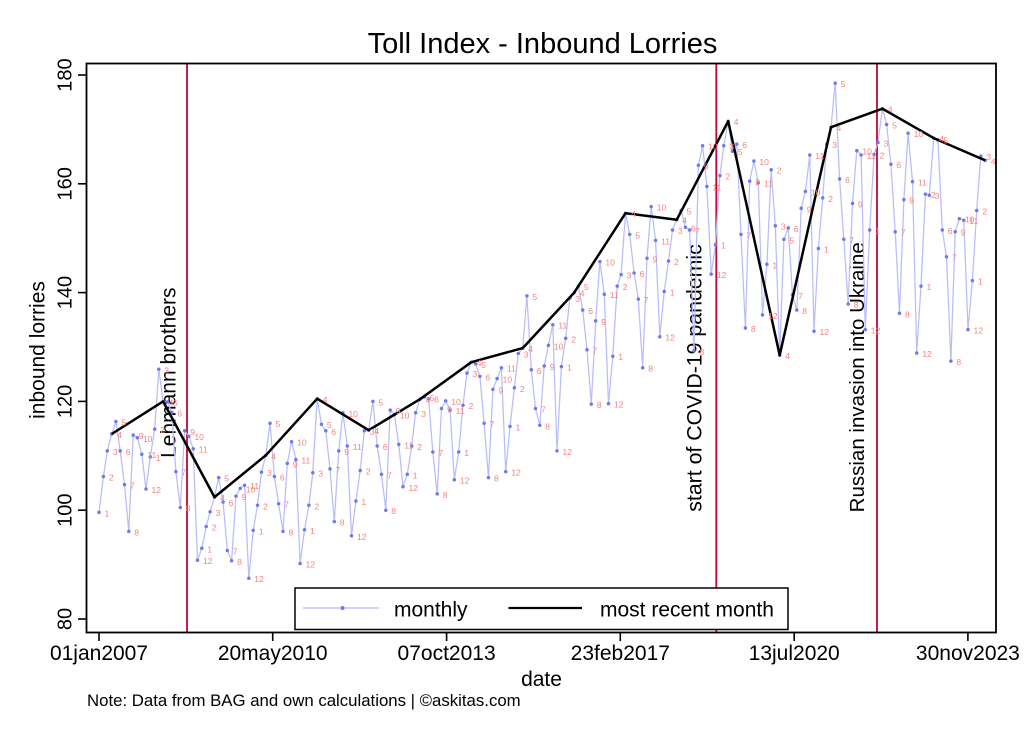 This screenshot has height=750, width=1024. I want to click on svg-text: Toll Index - Inbound Lorries, so click(543, 44).